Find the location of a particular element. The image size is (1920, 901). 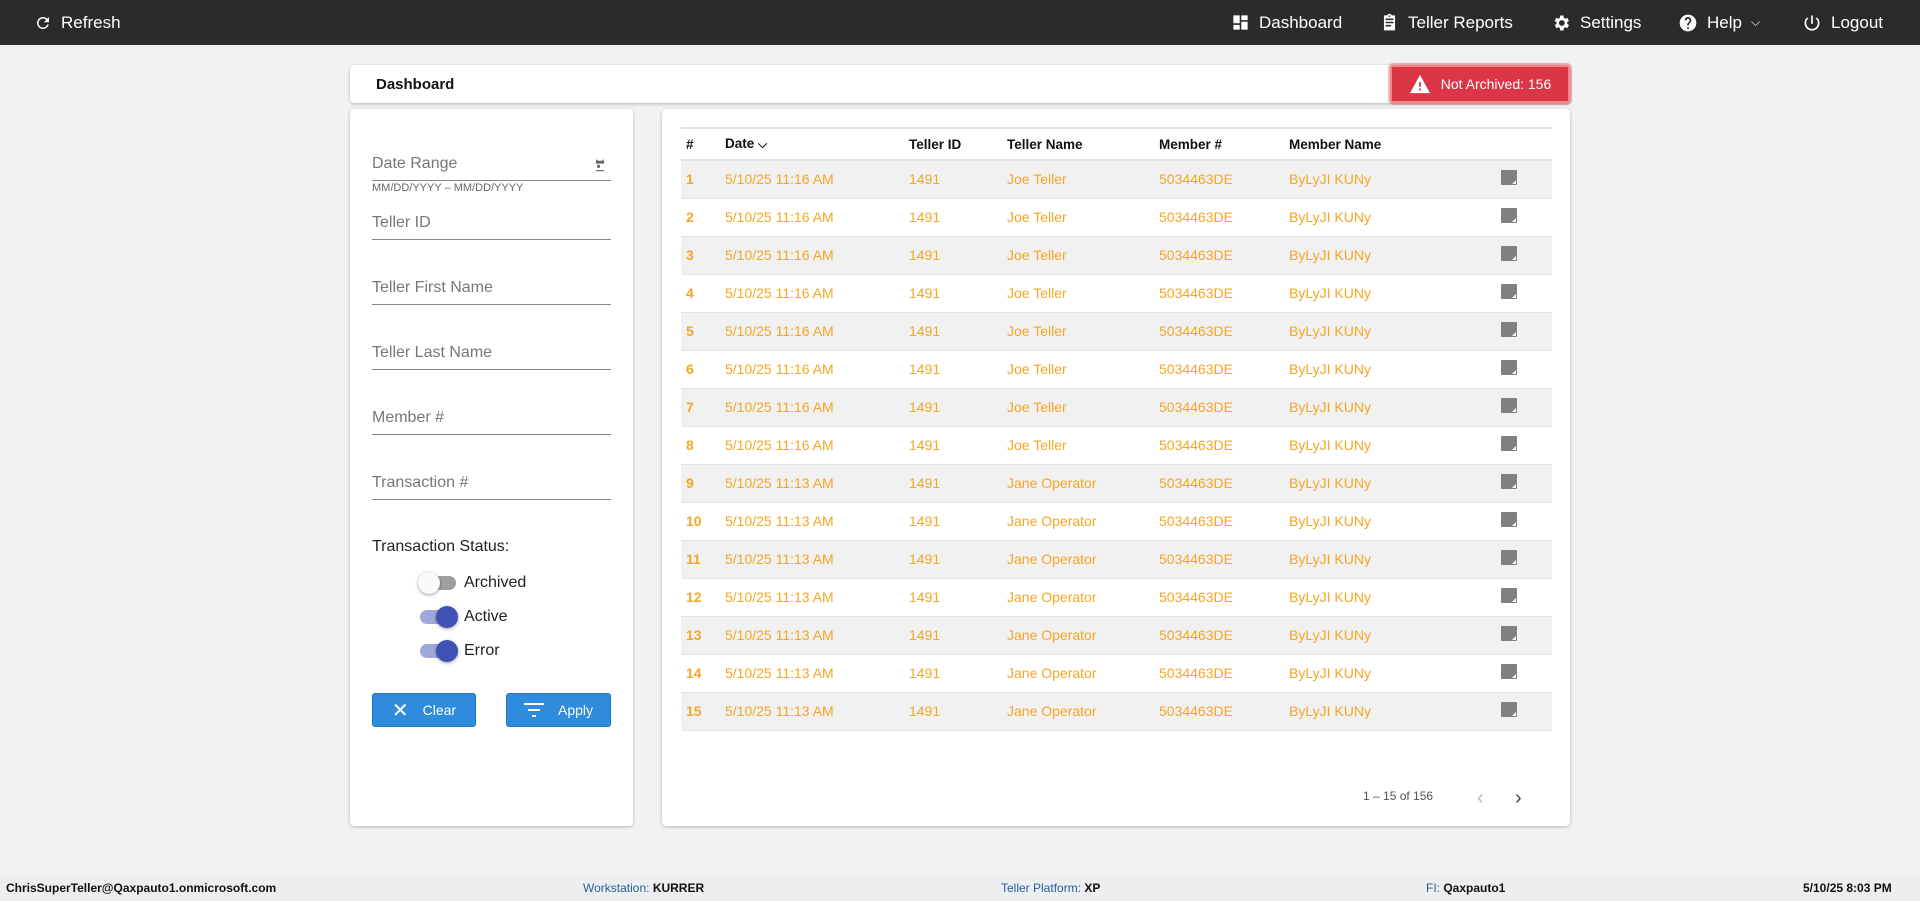

teller-first-name-input: Teller First Name is located at coordinates (491, 290).